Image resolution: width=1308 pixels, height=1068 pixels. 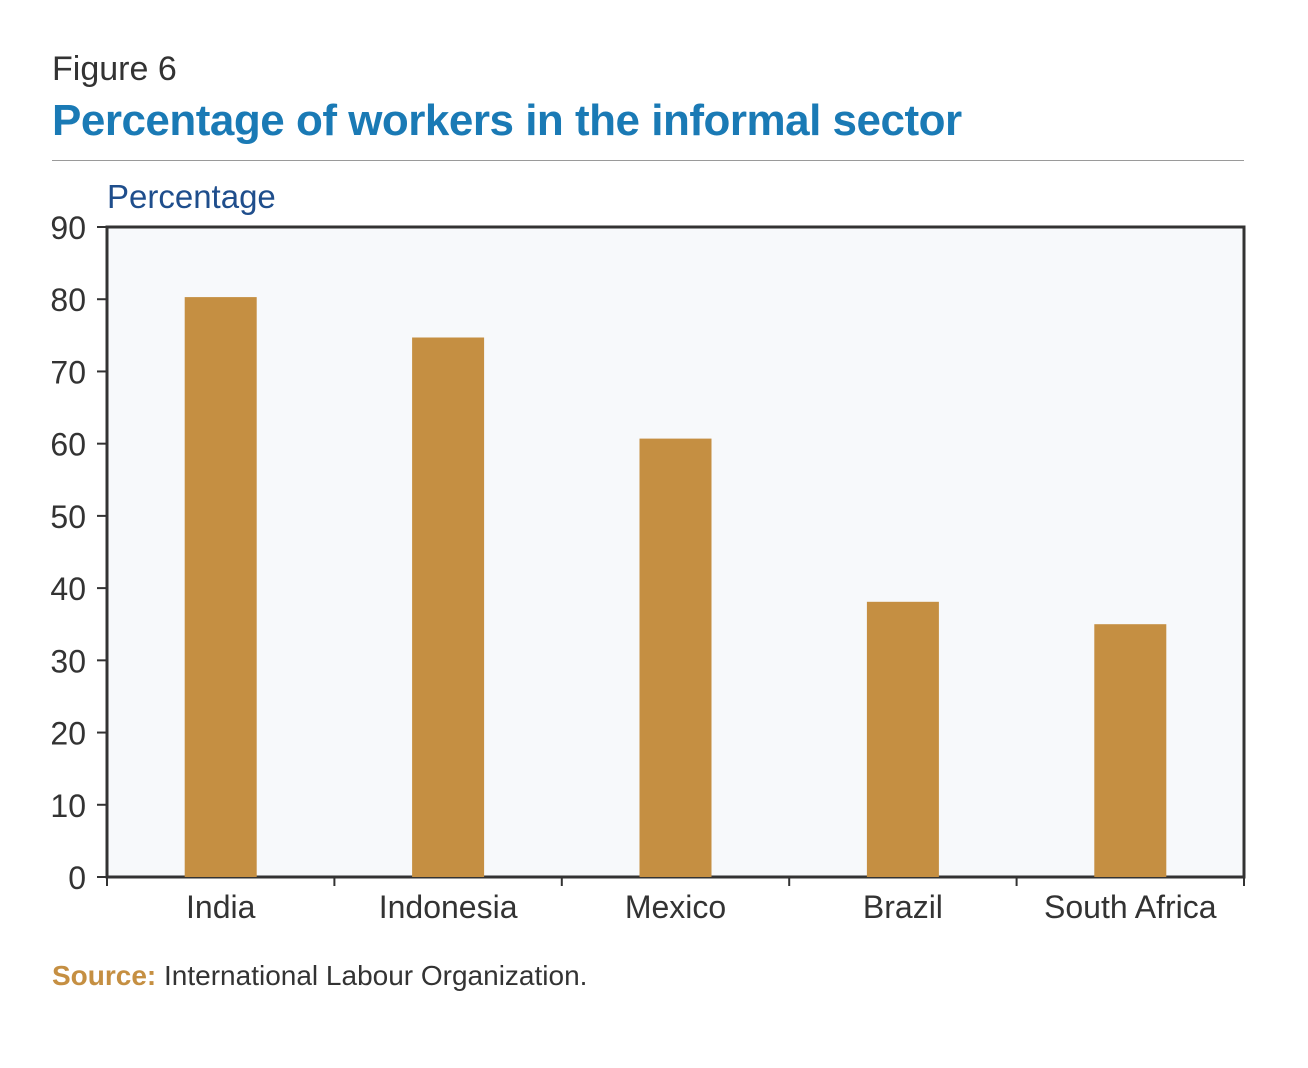 What do you see at coordinates (68, 661) in the screenshot?
I see `y-tick-label: 30` at bounding box center [68, 661].